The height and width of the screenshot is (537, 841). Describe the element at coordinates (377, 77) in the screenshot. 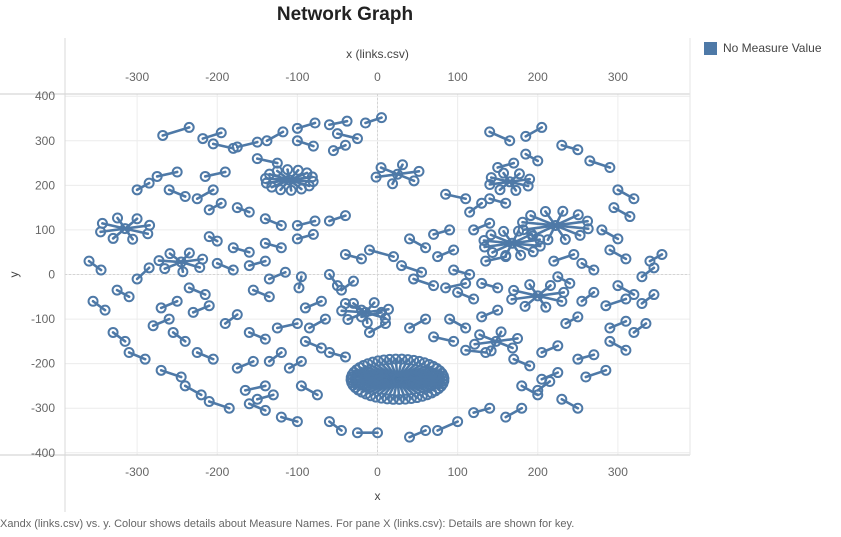

I see `x-top-tick-label: 0` at that location.